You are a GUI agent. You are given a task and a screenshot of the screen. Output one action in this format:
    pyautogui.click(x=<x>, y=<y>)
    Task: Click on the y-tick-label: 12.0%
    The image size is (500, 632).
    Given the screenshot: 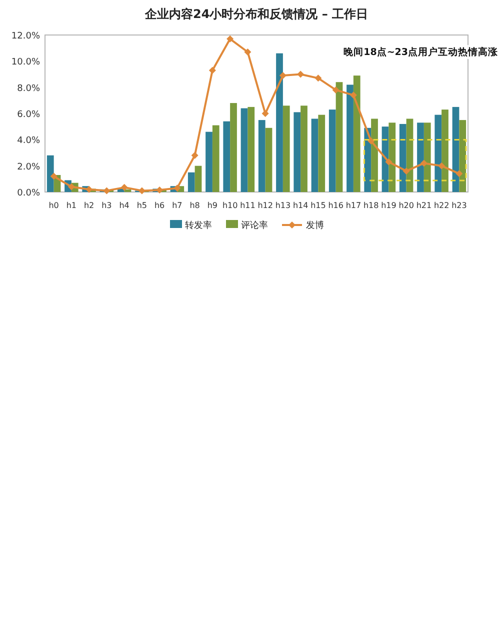 What is the action you would take?
    pyautogui.click(x=25, y=37)
    